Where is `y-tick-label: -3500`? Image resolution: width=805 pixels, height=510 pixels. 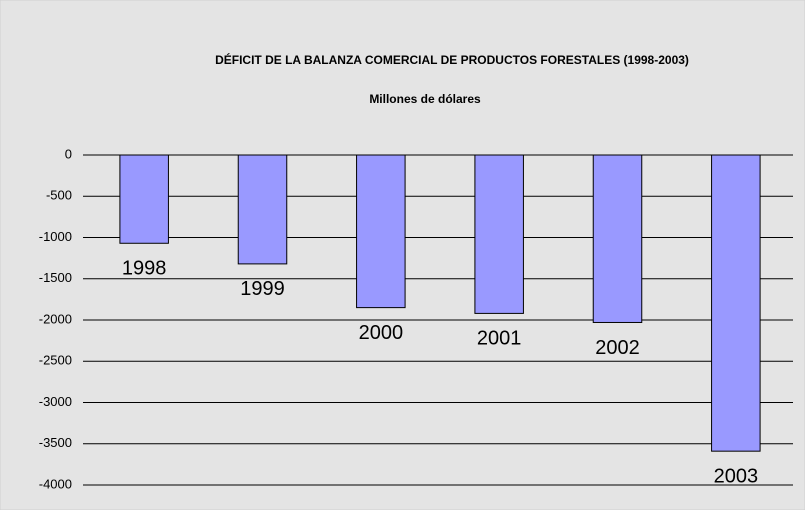
y-tick-label: -3500 is located at coordinates (55, 442).